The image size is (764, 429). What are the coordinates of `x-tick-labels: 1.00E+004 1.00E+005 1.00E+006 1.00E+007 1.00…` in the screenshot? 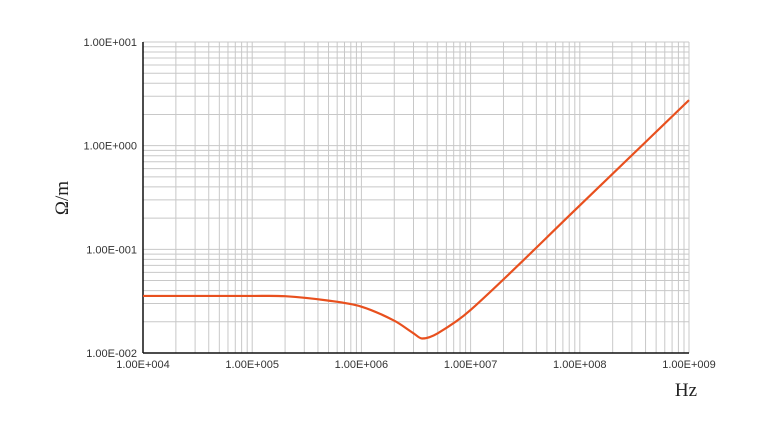 It's located at (416, 365).